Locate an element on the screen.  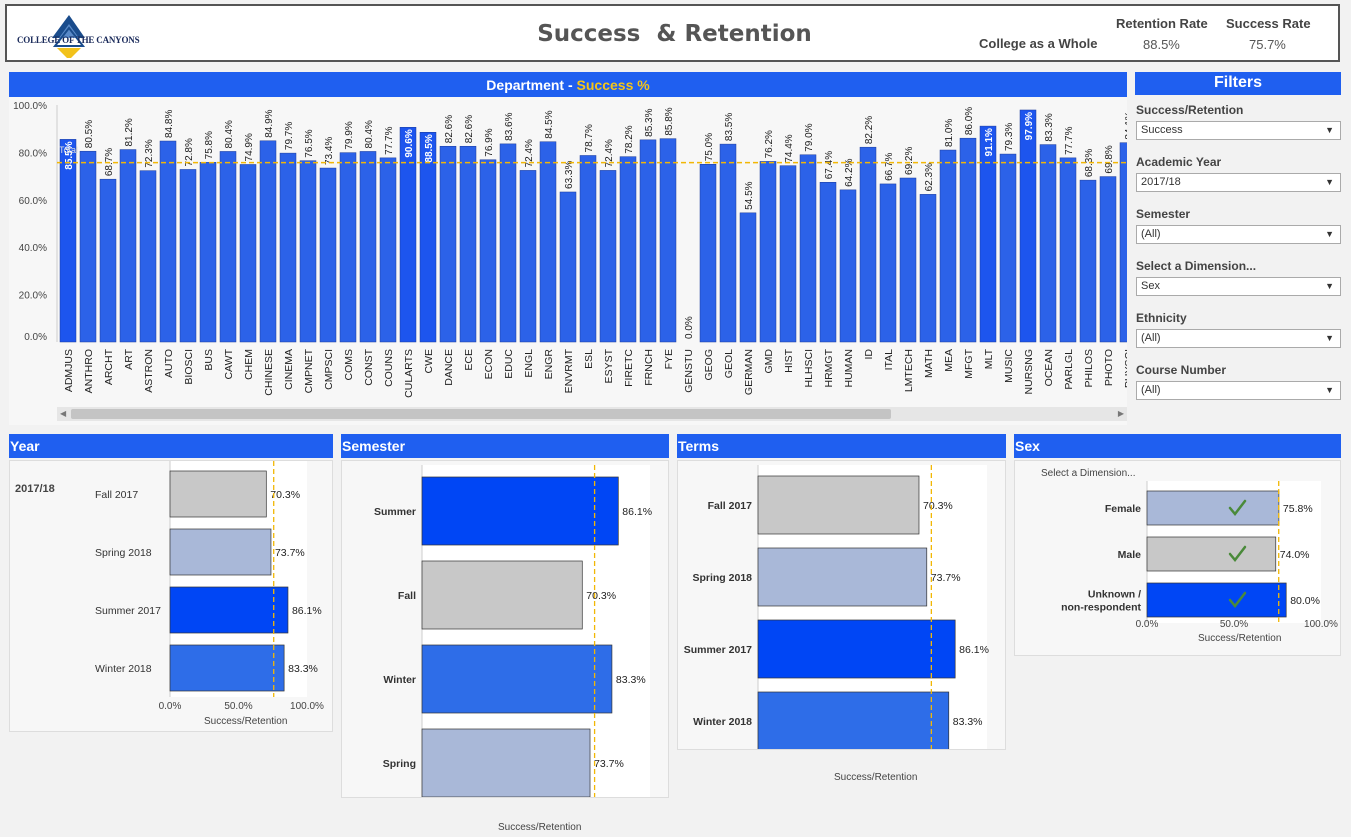
terms-panel-header: Terms is located at coordinates (841, 446).